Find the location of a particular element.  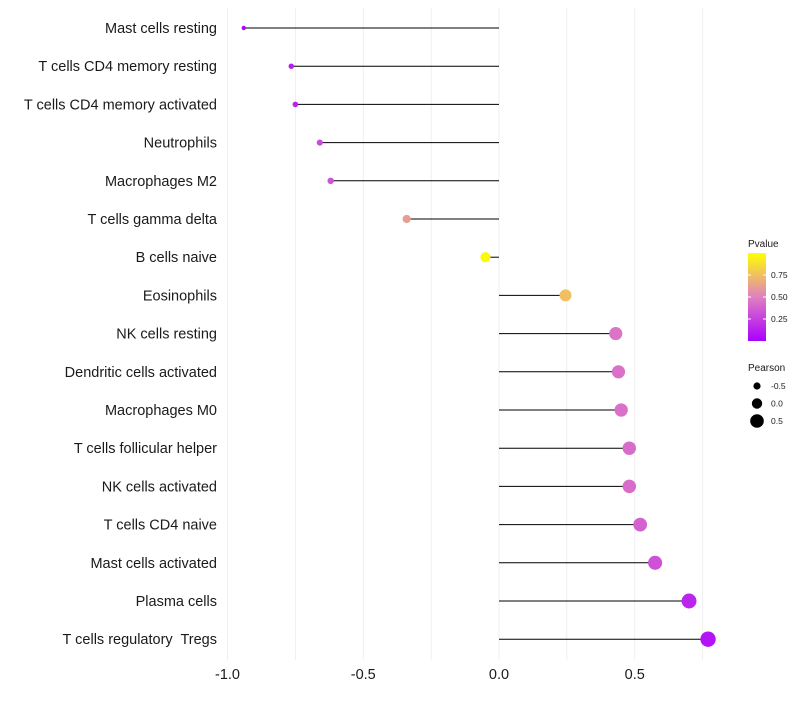

legend-pvalue-tick-label: 0.50 is located at coordinates (779, 297).